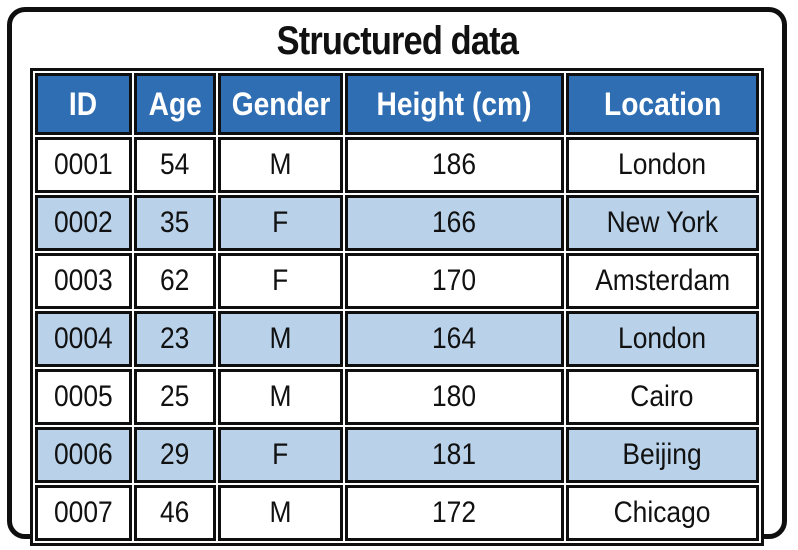 This screenshot has height=550, width=798. I want to click on cell-age: 46, so click(174, 513).